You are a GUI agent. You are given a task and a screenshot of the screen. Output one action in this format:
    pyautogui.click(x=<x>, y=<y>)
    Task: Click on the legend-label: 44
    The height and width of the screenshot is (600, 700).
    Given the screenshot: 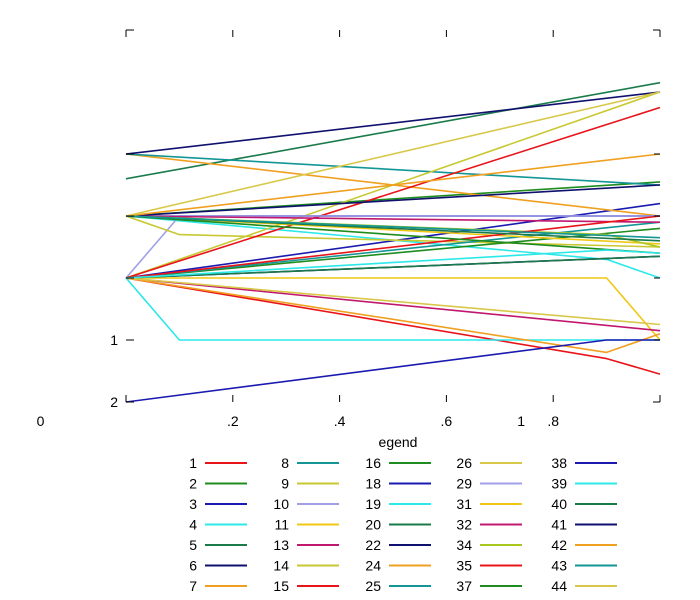 What is the action you would take?
    pyautogui.click(x=559, y=586)
    